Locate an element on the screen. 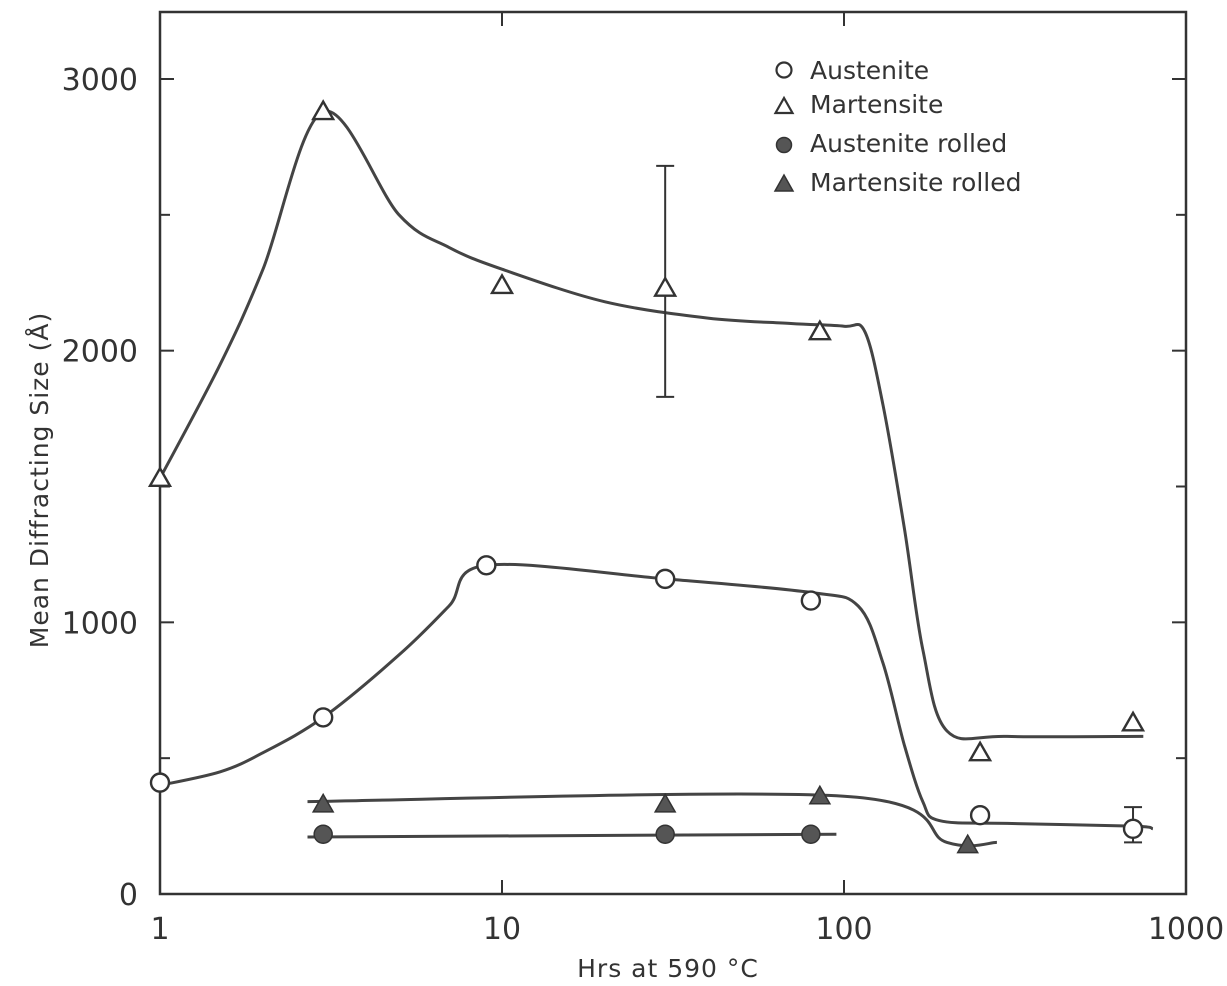 Image resolution: width=1227 pixels, height=986 pixels. x-axis-label: Hrs at 590 °C is located at coordinates (668, 968).